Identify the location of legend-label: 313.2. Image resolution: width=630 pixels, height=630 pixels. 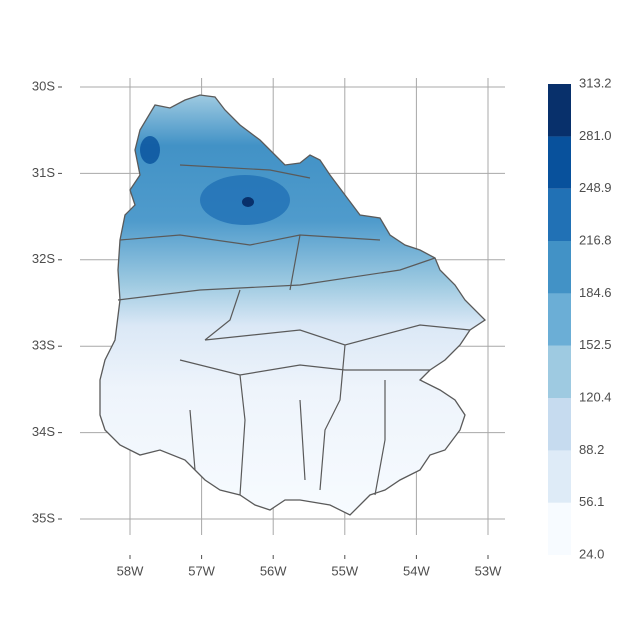
(595, 82).